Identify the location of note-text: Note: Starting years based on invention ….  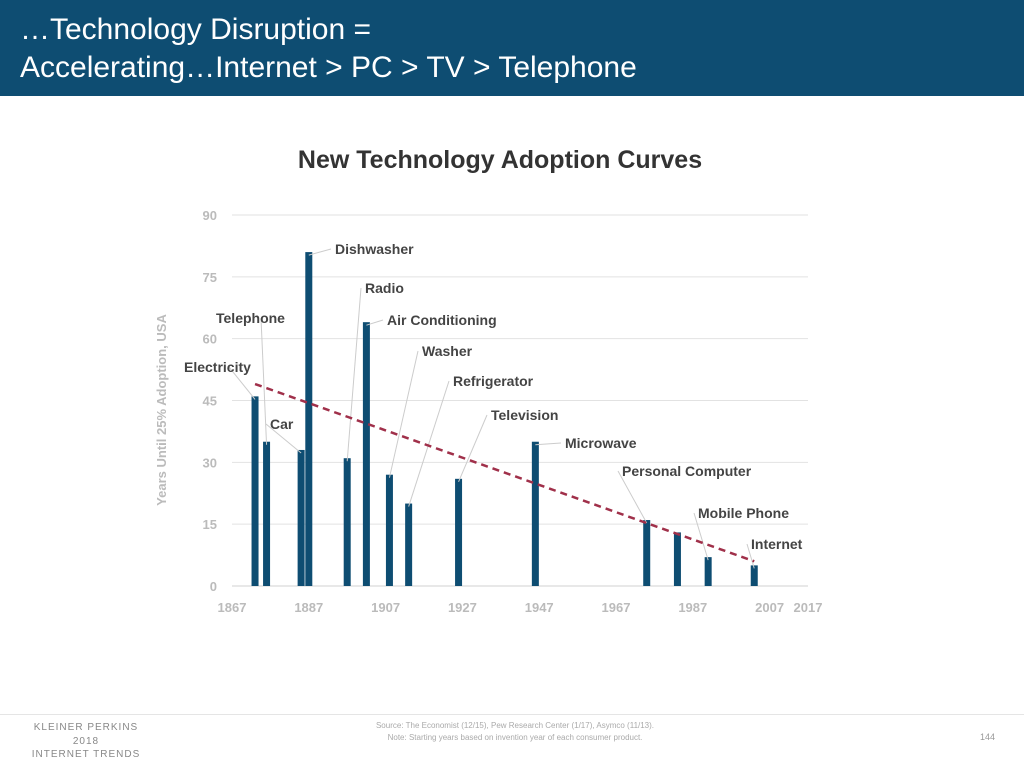
(515, 737).